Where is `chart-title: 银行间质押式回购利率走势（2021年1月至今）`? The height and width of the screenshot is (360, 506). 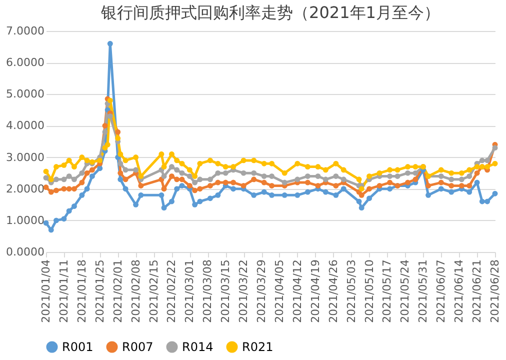 chart-title: 银行间质押式回购利率走势（2021年1月至今） is located at coordinates (270, 12).